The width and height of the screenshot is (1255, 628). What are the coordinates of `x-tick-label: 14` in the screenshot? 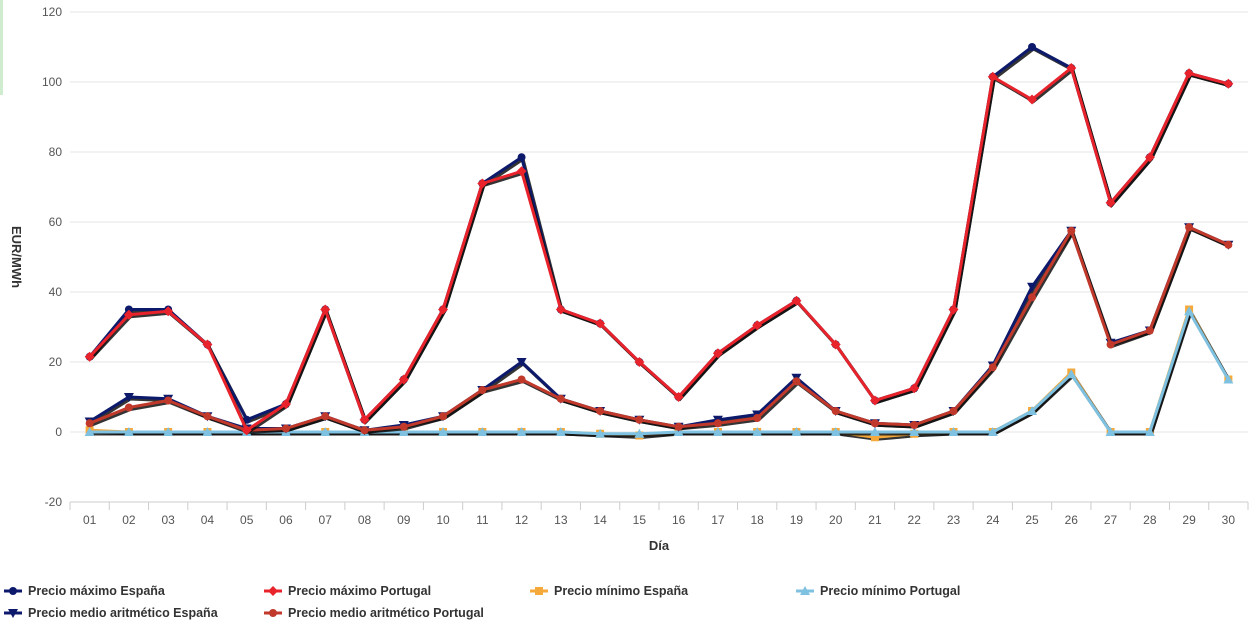 It's located at (600, 520).